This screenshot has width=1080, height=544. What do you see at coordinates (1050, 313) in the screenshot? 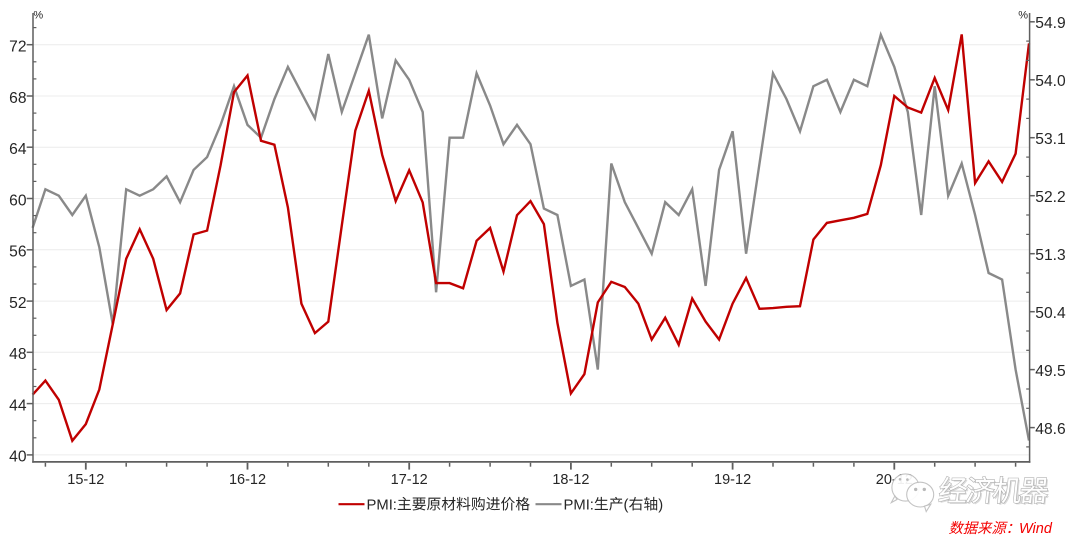
I see `svg-text: 50.4` at bounding box center [1050, 313].